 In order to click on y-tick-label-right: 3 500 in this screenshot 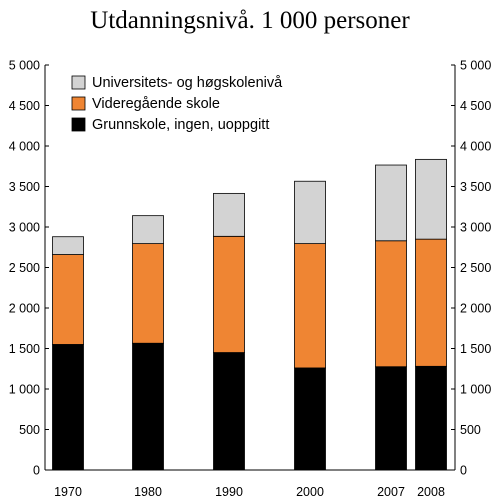, I will do `click(475, 187)`.